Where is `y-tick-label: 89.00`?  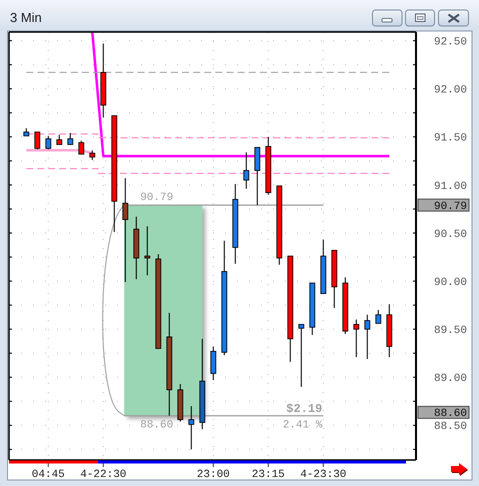
y-tick-label: 89.00 is located at coordinates (450, 379).